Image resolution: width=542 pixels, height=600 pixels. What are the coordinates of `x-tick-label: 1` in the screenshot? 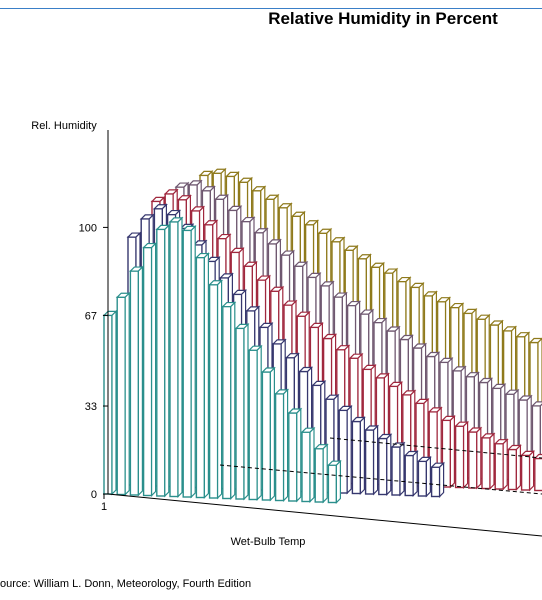 It's located at (104, 507).